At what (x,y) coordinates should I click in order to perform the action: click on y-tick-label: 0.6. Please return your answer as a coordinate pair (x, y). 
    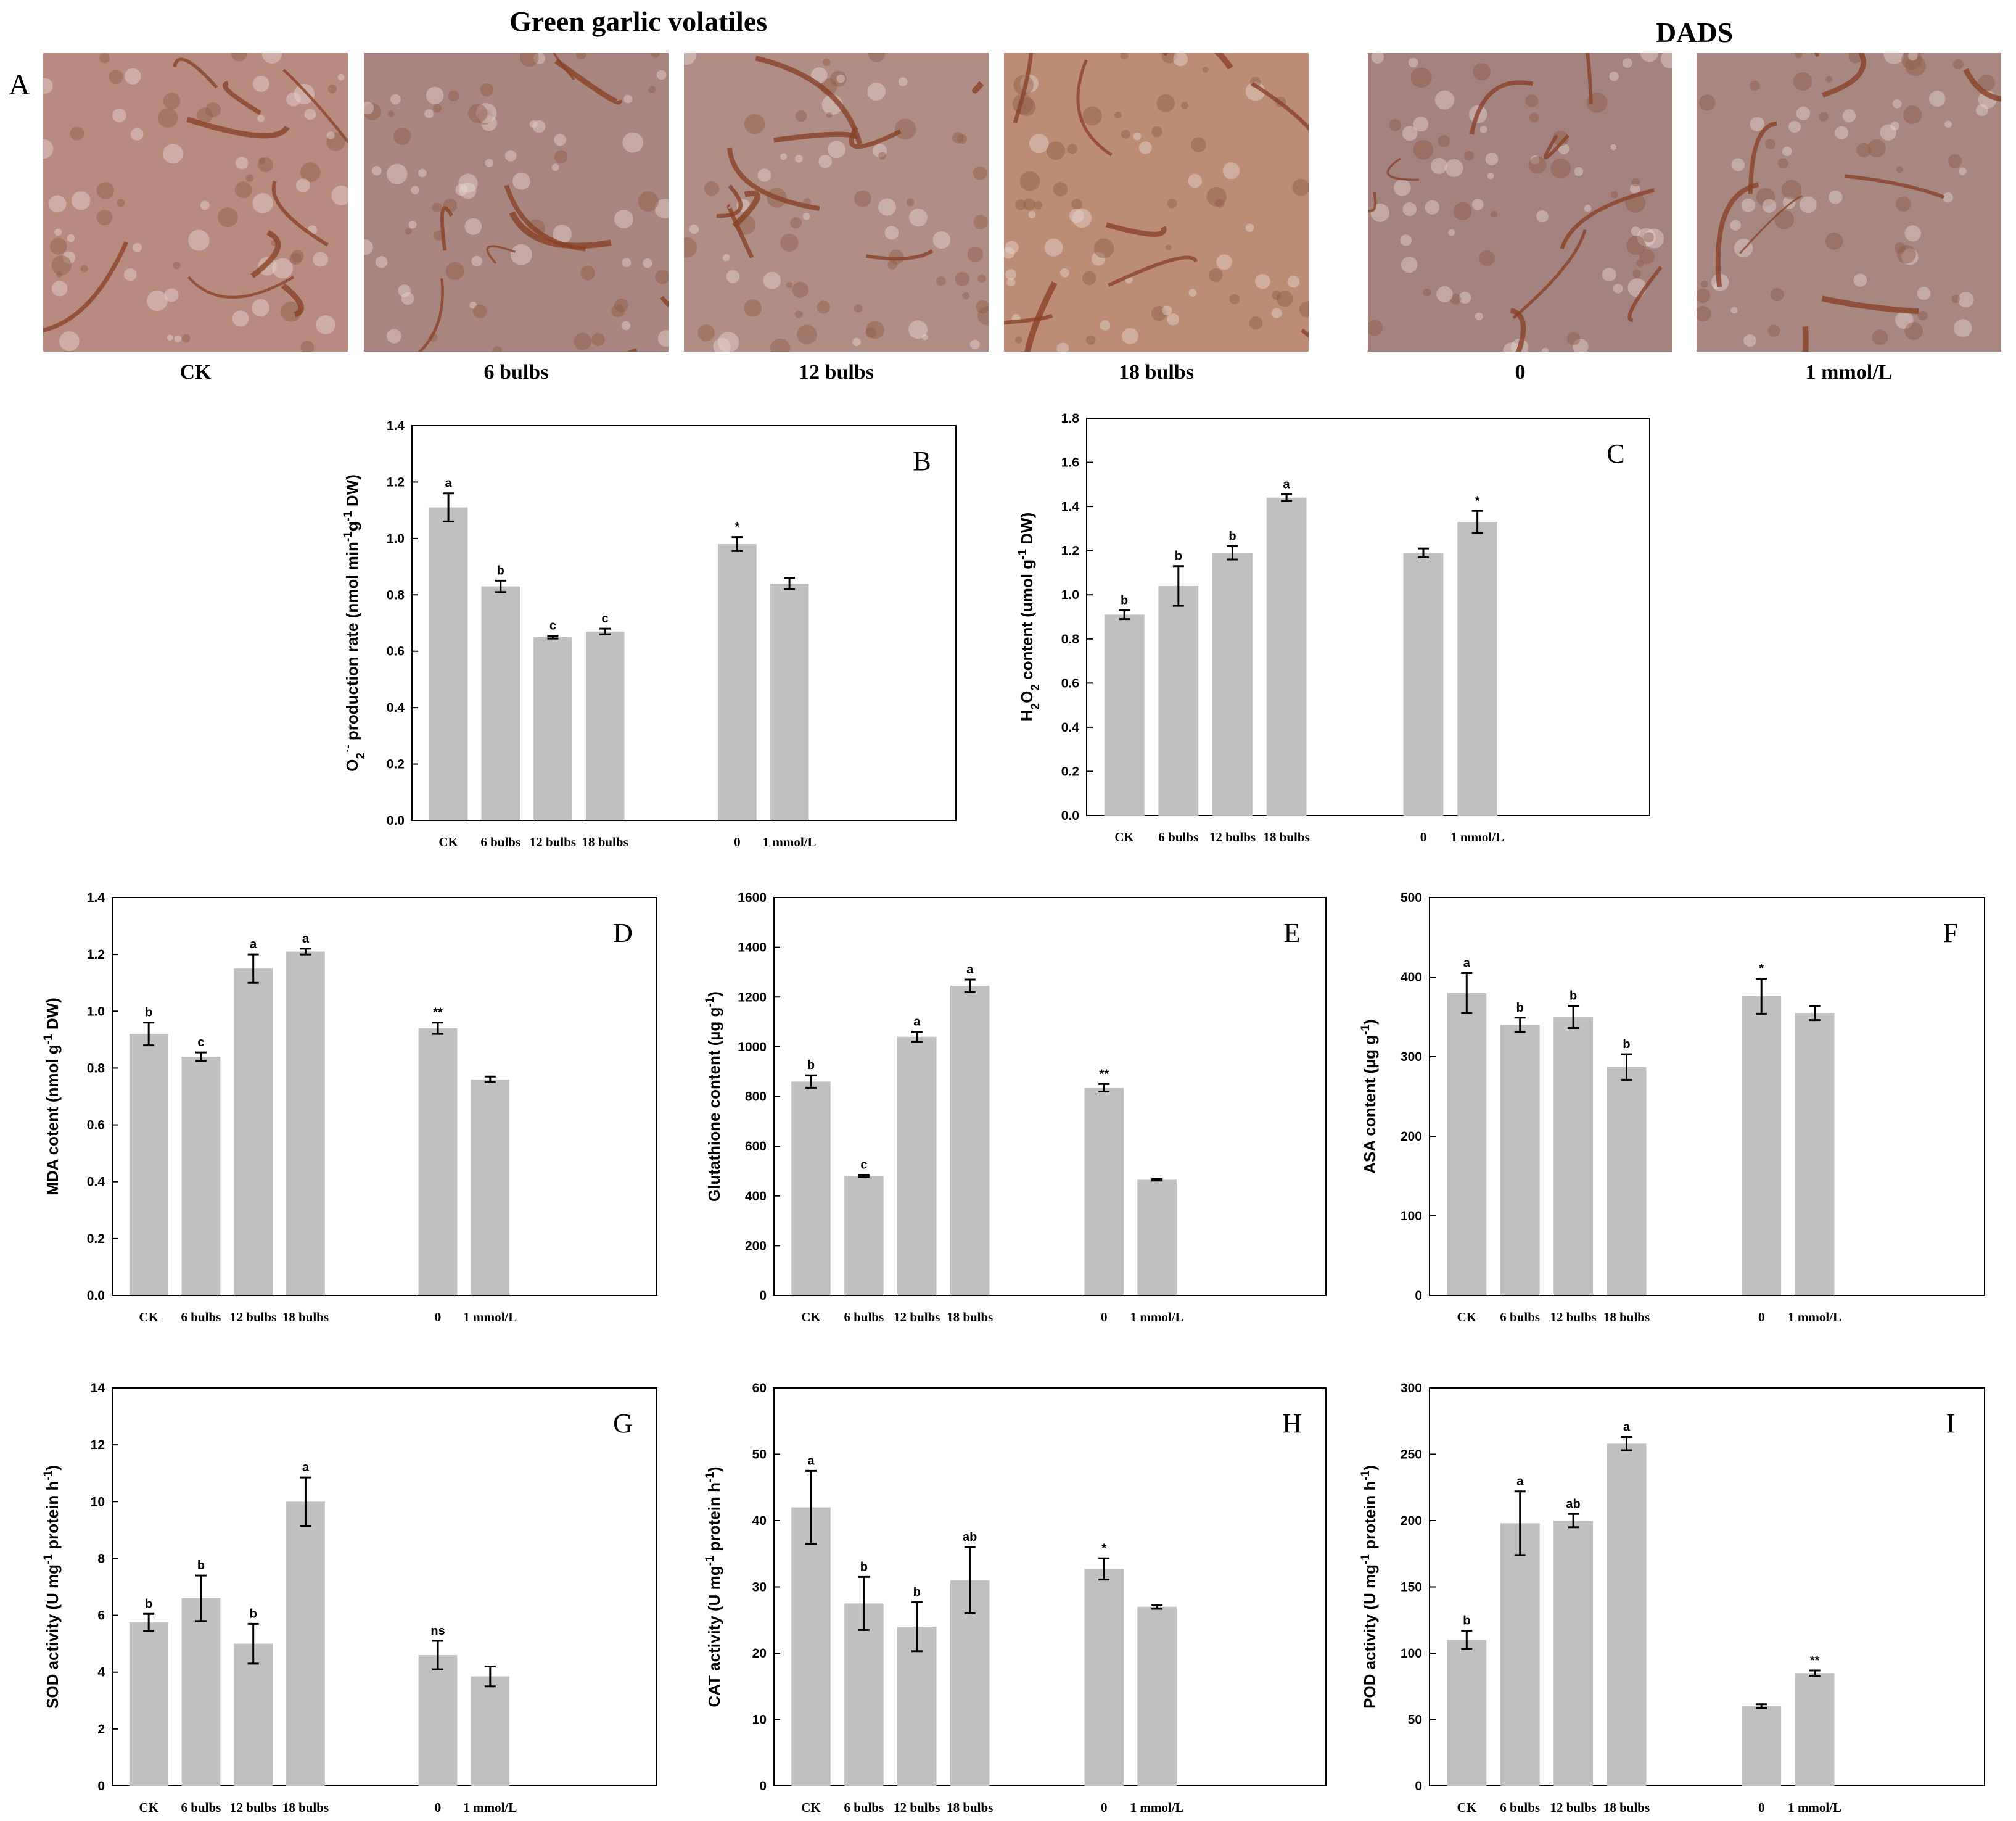
    Looking at the image, I should click on (96, 1125).